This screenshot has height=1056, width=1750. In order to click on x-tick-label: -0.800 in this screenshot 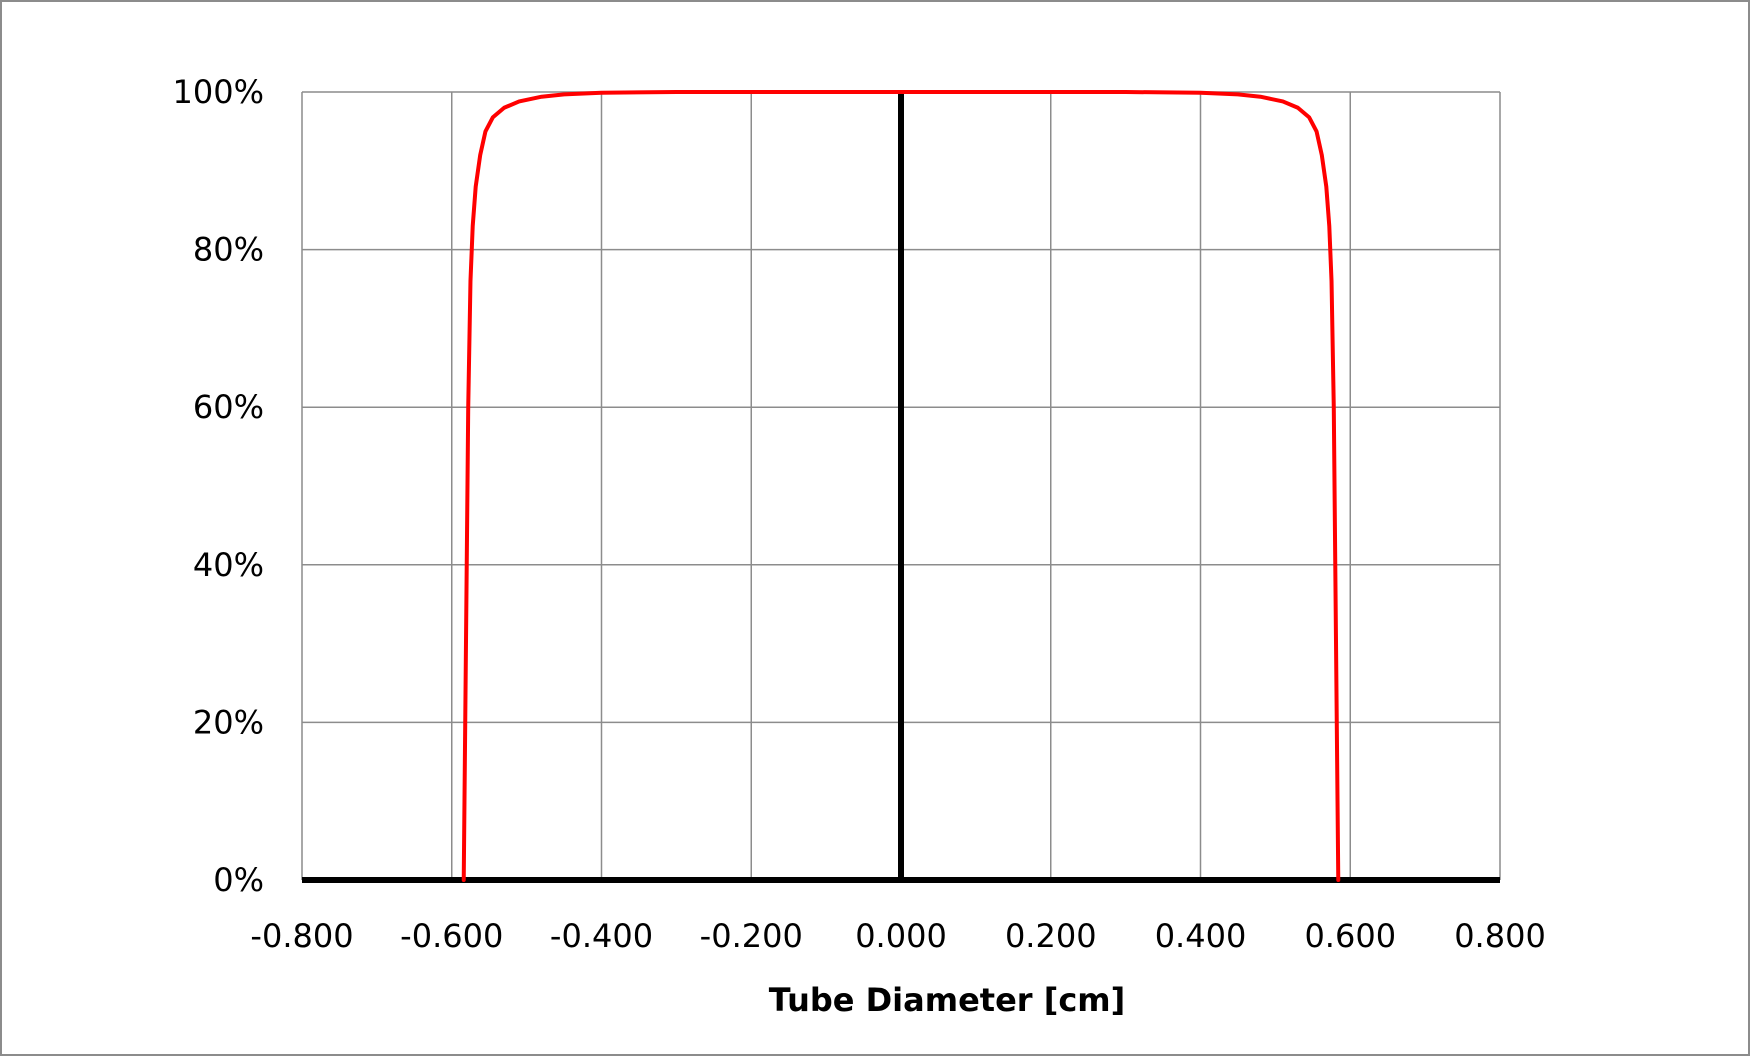, I will do `click(301, 936)`.